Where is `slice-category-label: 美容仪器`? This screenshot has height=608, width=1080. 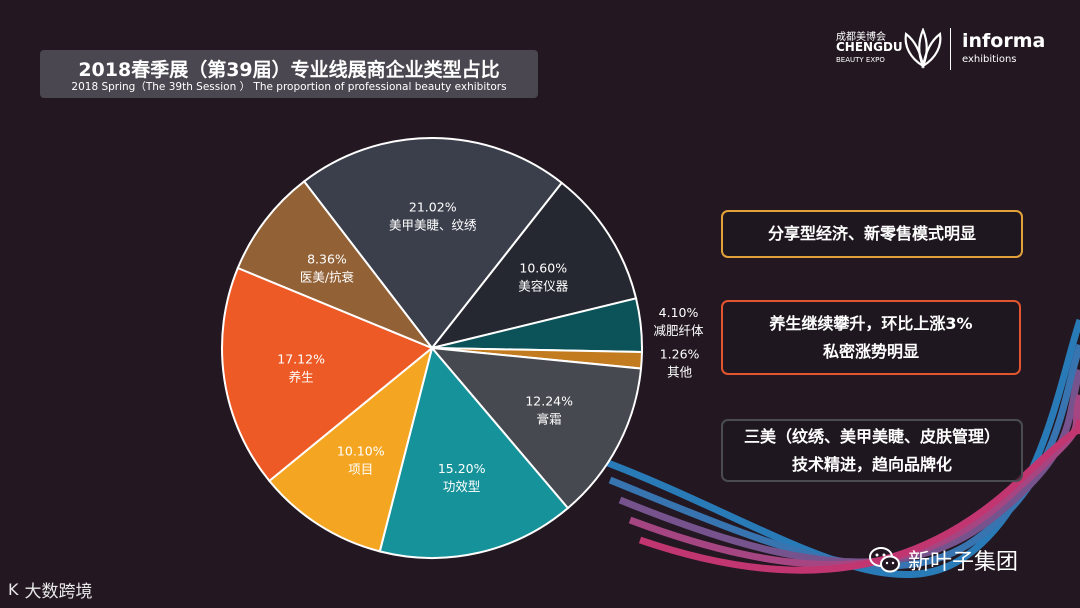 slice-category-label: 美容仪器 is located at coordinates (543, 285).